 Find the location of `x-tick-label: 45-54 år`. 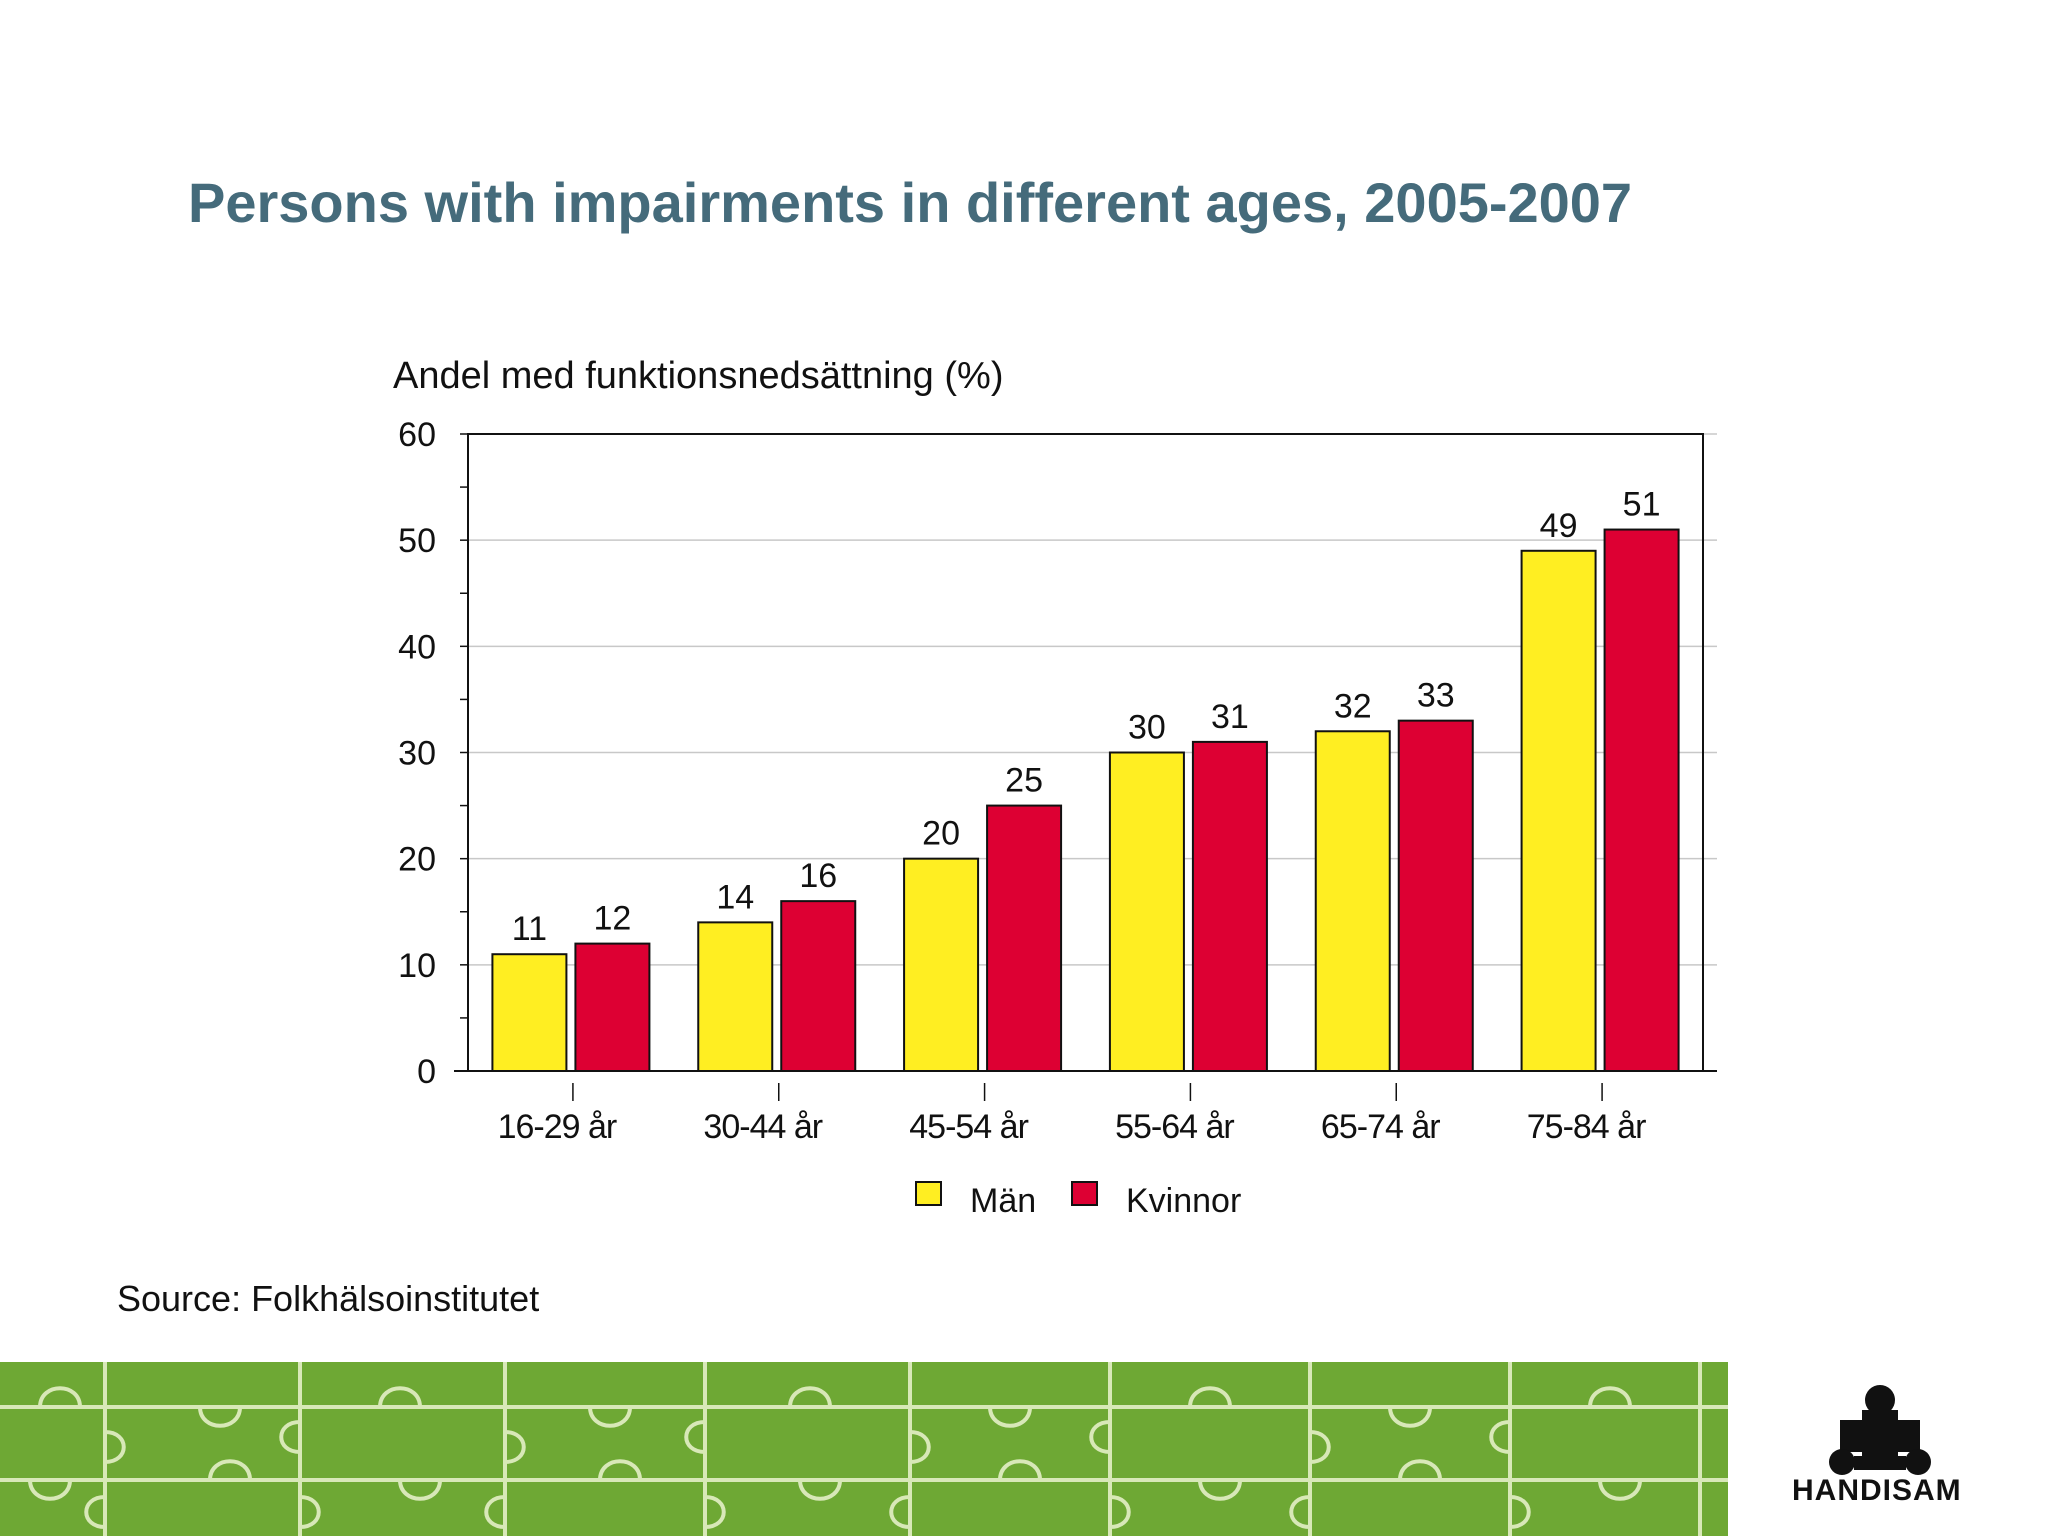

x-tick-label: 45-54 år is located at coordinates (968, 1127).